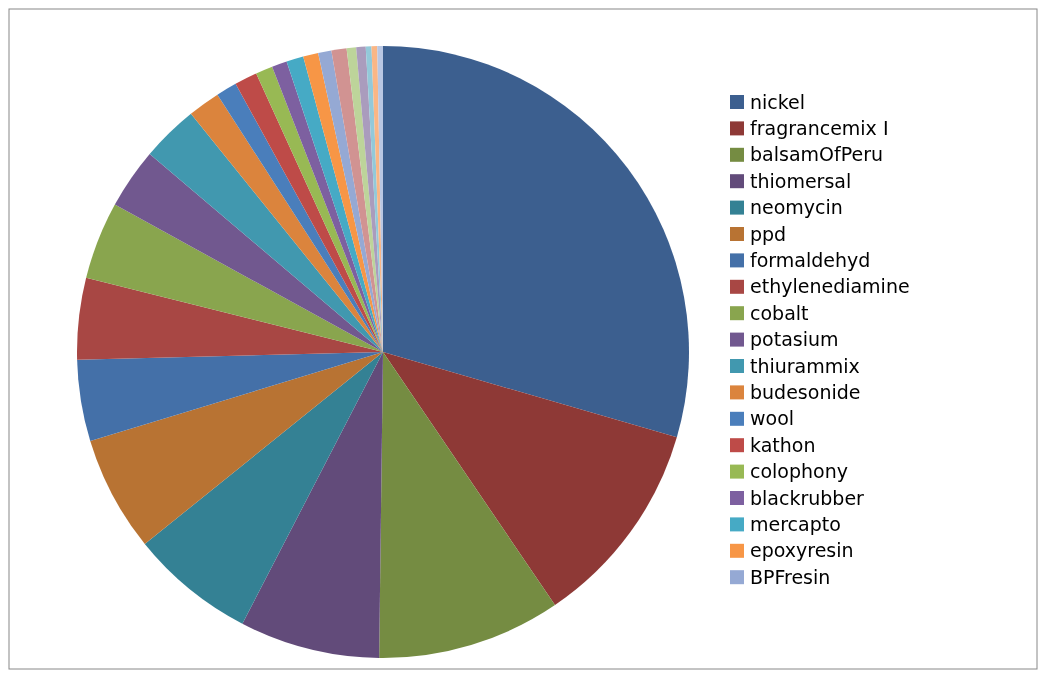 The height and width of the screenshot is (677, 1044). I want to click on legend-label: potasium, so click(794, 339).